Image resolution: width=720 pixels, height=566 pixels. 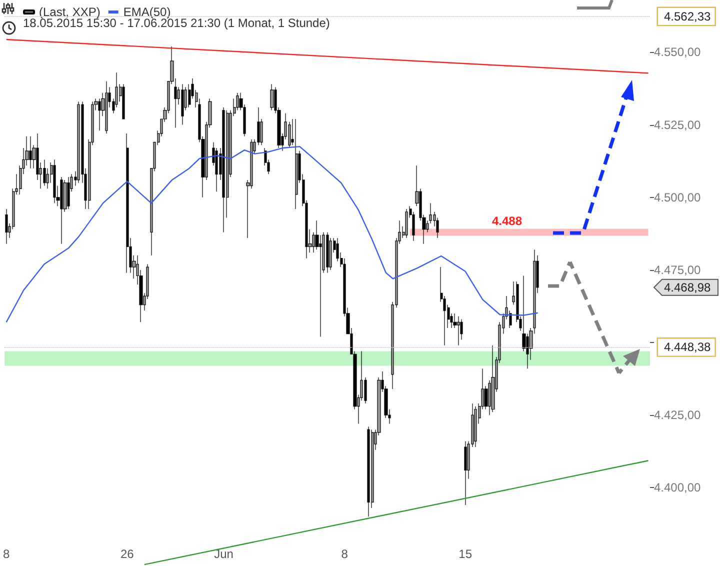 What do you see at coordinates (507, 221) in the screenshot?
I see `annotation: 4.488` at bounding box center [507, 221].